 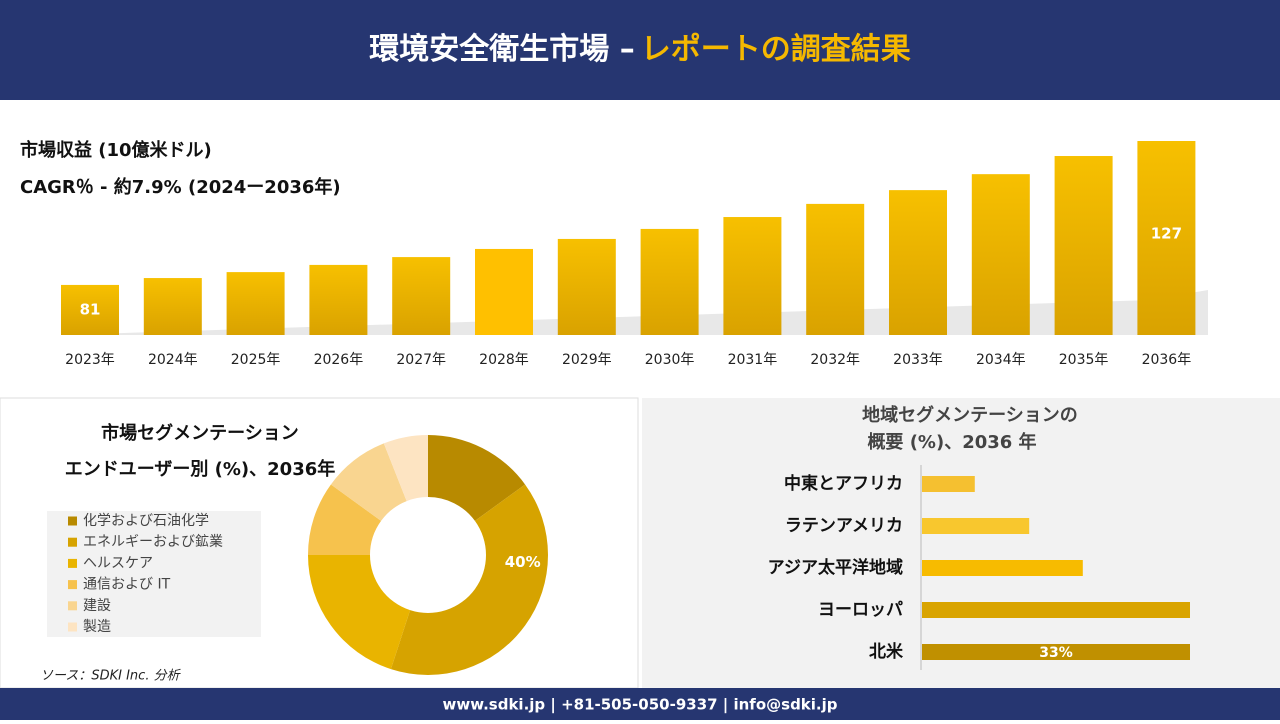 What do you see at coordinates (886, 651) in the screenshot?
I see `y-tick-label: 北米` at bounding box center [886, 651].